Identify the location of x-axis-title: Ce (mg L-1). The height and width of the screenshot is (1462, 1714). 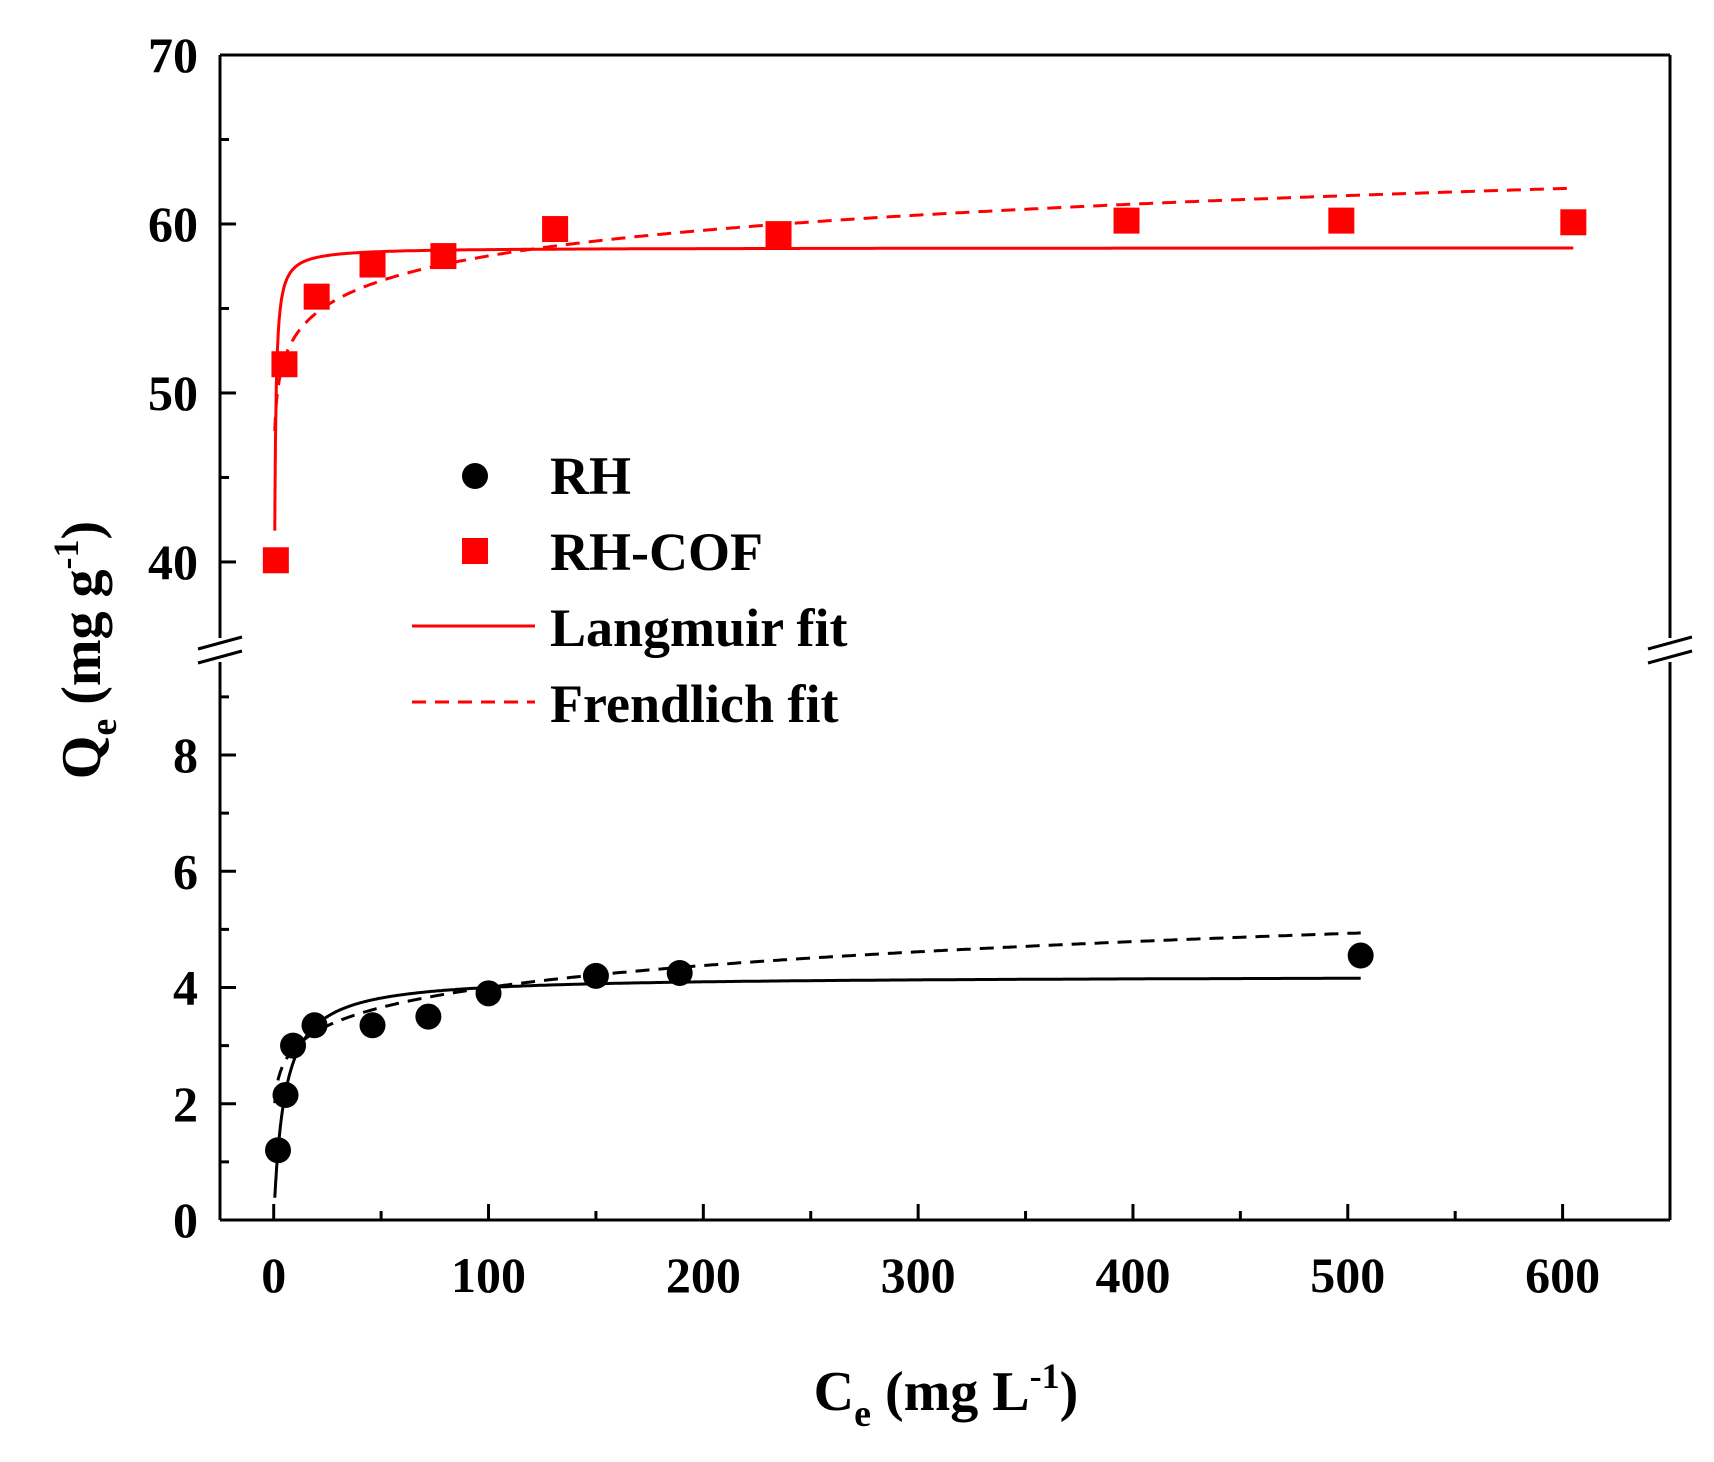
(946, 1395).